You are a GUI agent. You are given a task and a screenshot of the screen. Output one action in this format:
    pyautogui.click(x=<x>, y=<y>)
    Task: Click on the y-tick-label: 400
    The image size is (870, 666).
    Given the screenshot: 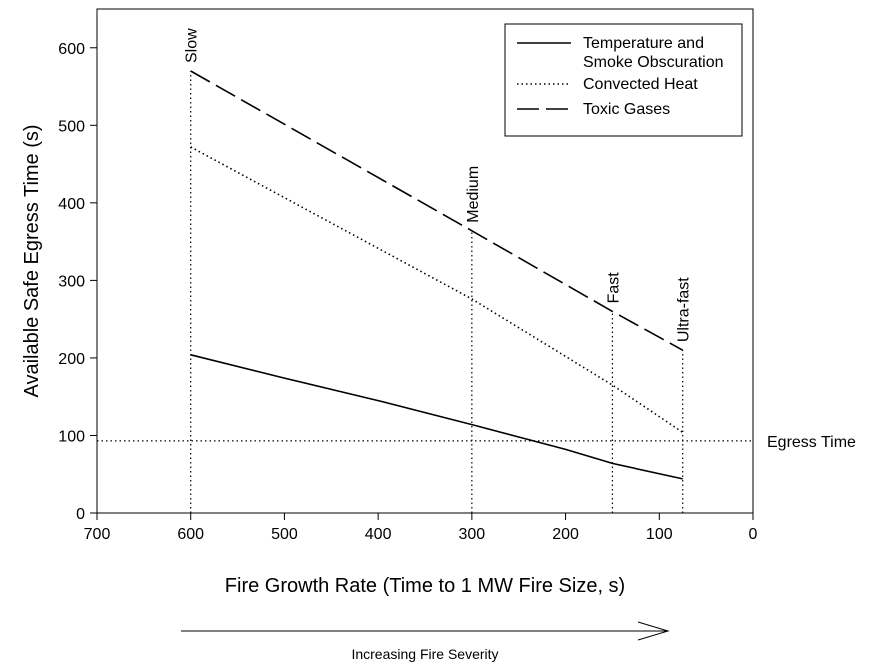 What is the action you would take?
    pyautogui.click(x=71, y=204)
    